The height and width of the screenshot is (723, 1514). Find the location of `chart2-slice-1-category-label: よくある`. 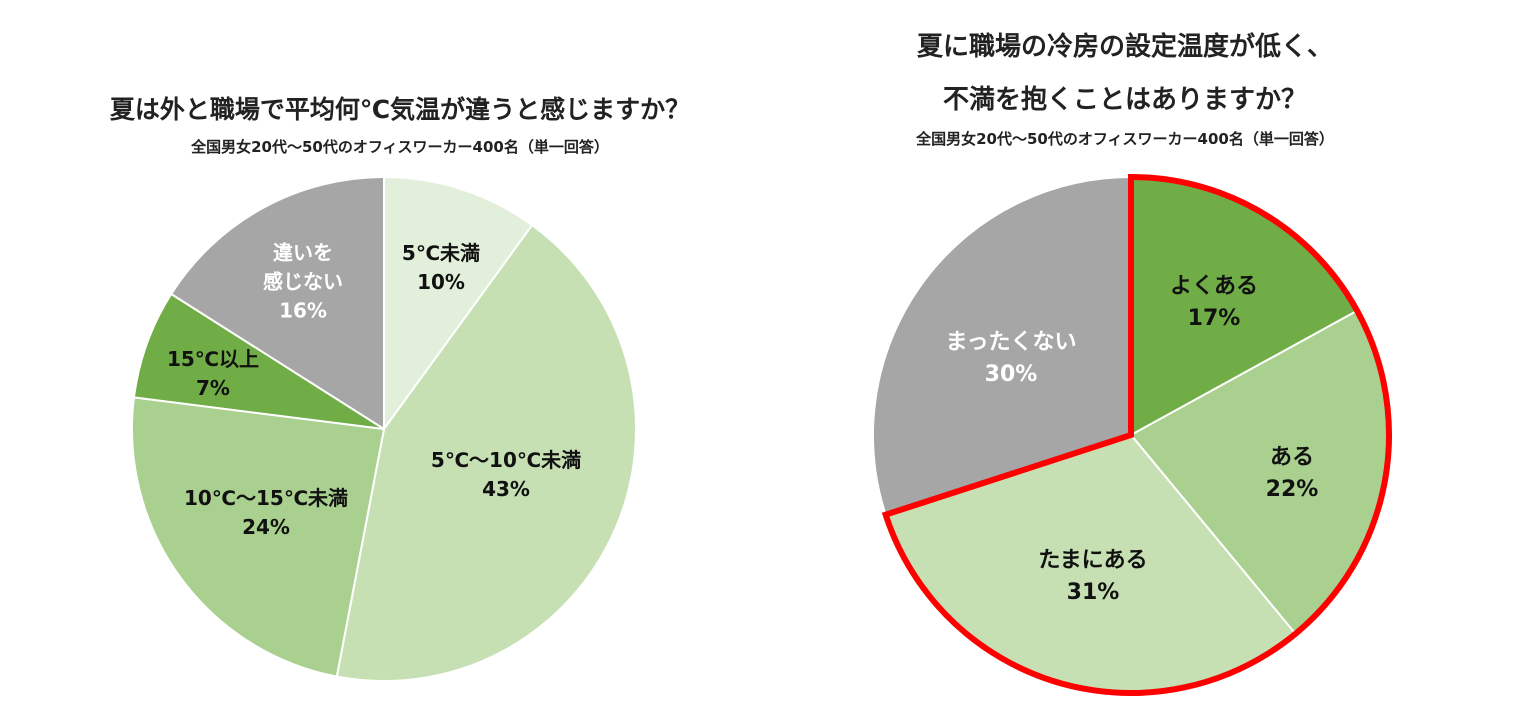

chart2-slice-1-category-label: よくある is located at coordinates (1214, 286).